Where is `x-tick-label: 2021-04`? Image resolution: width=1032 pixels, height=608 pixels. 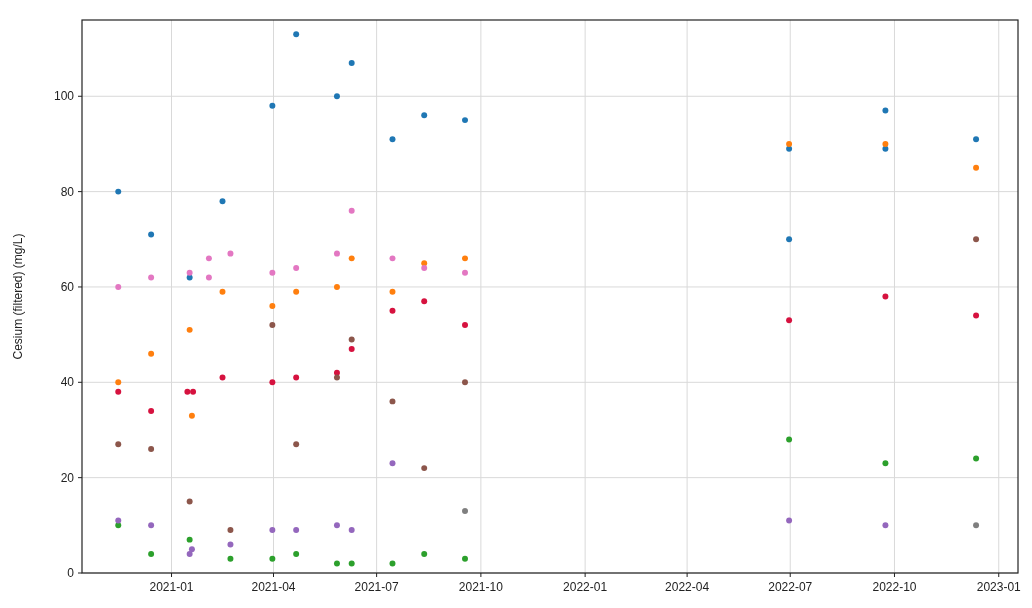 x-tick-label: 2021-04 is located at coordinates (273, 587).